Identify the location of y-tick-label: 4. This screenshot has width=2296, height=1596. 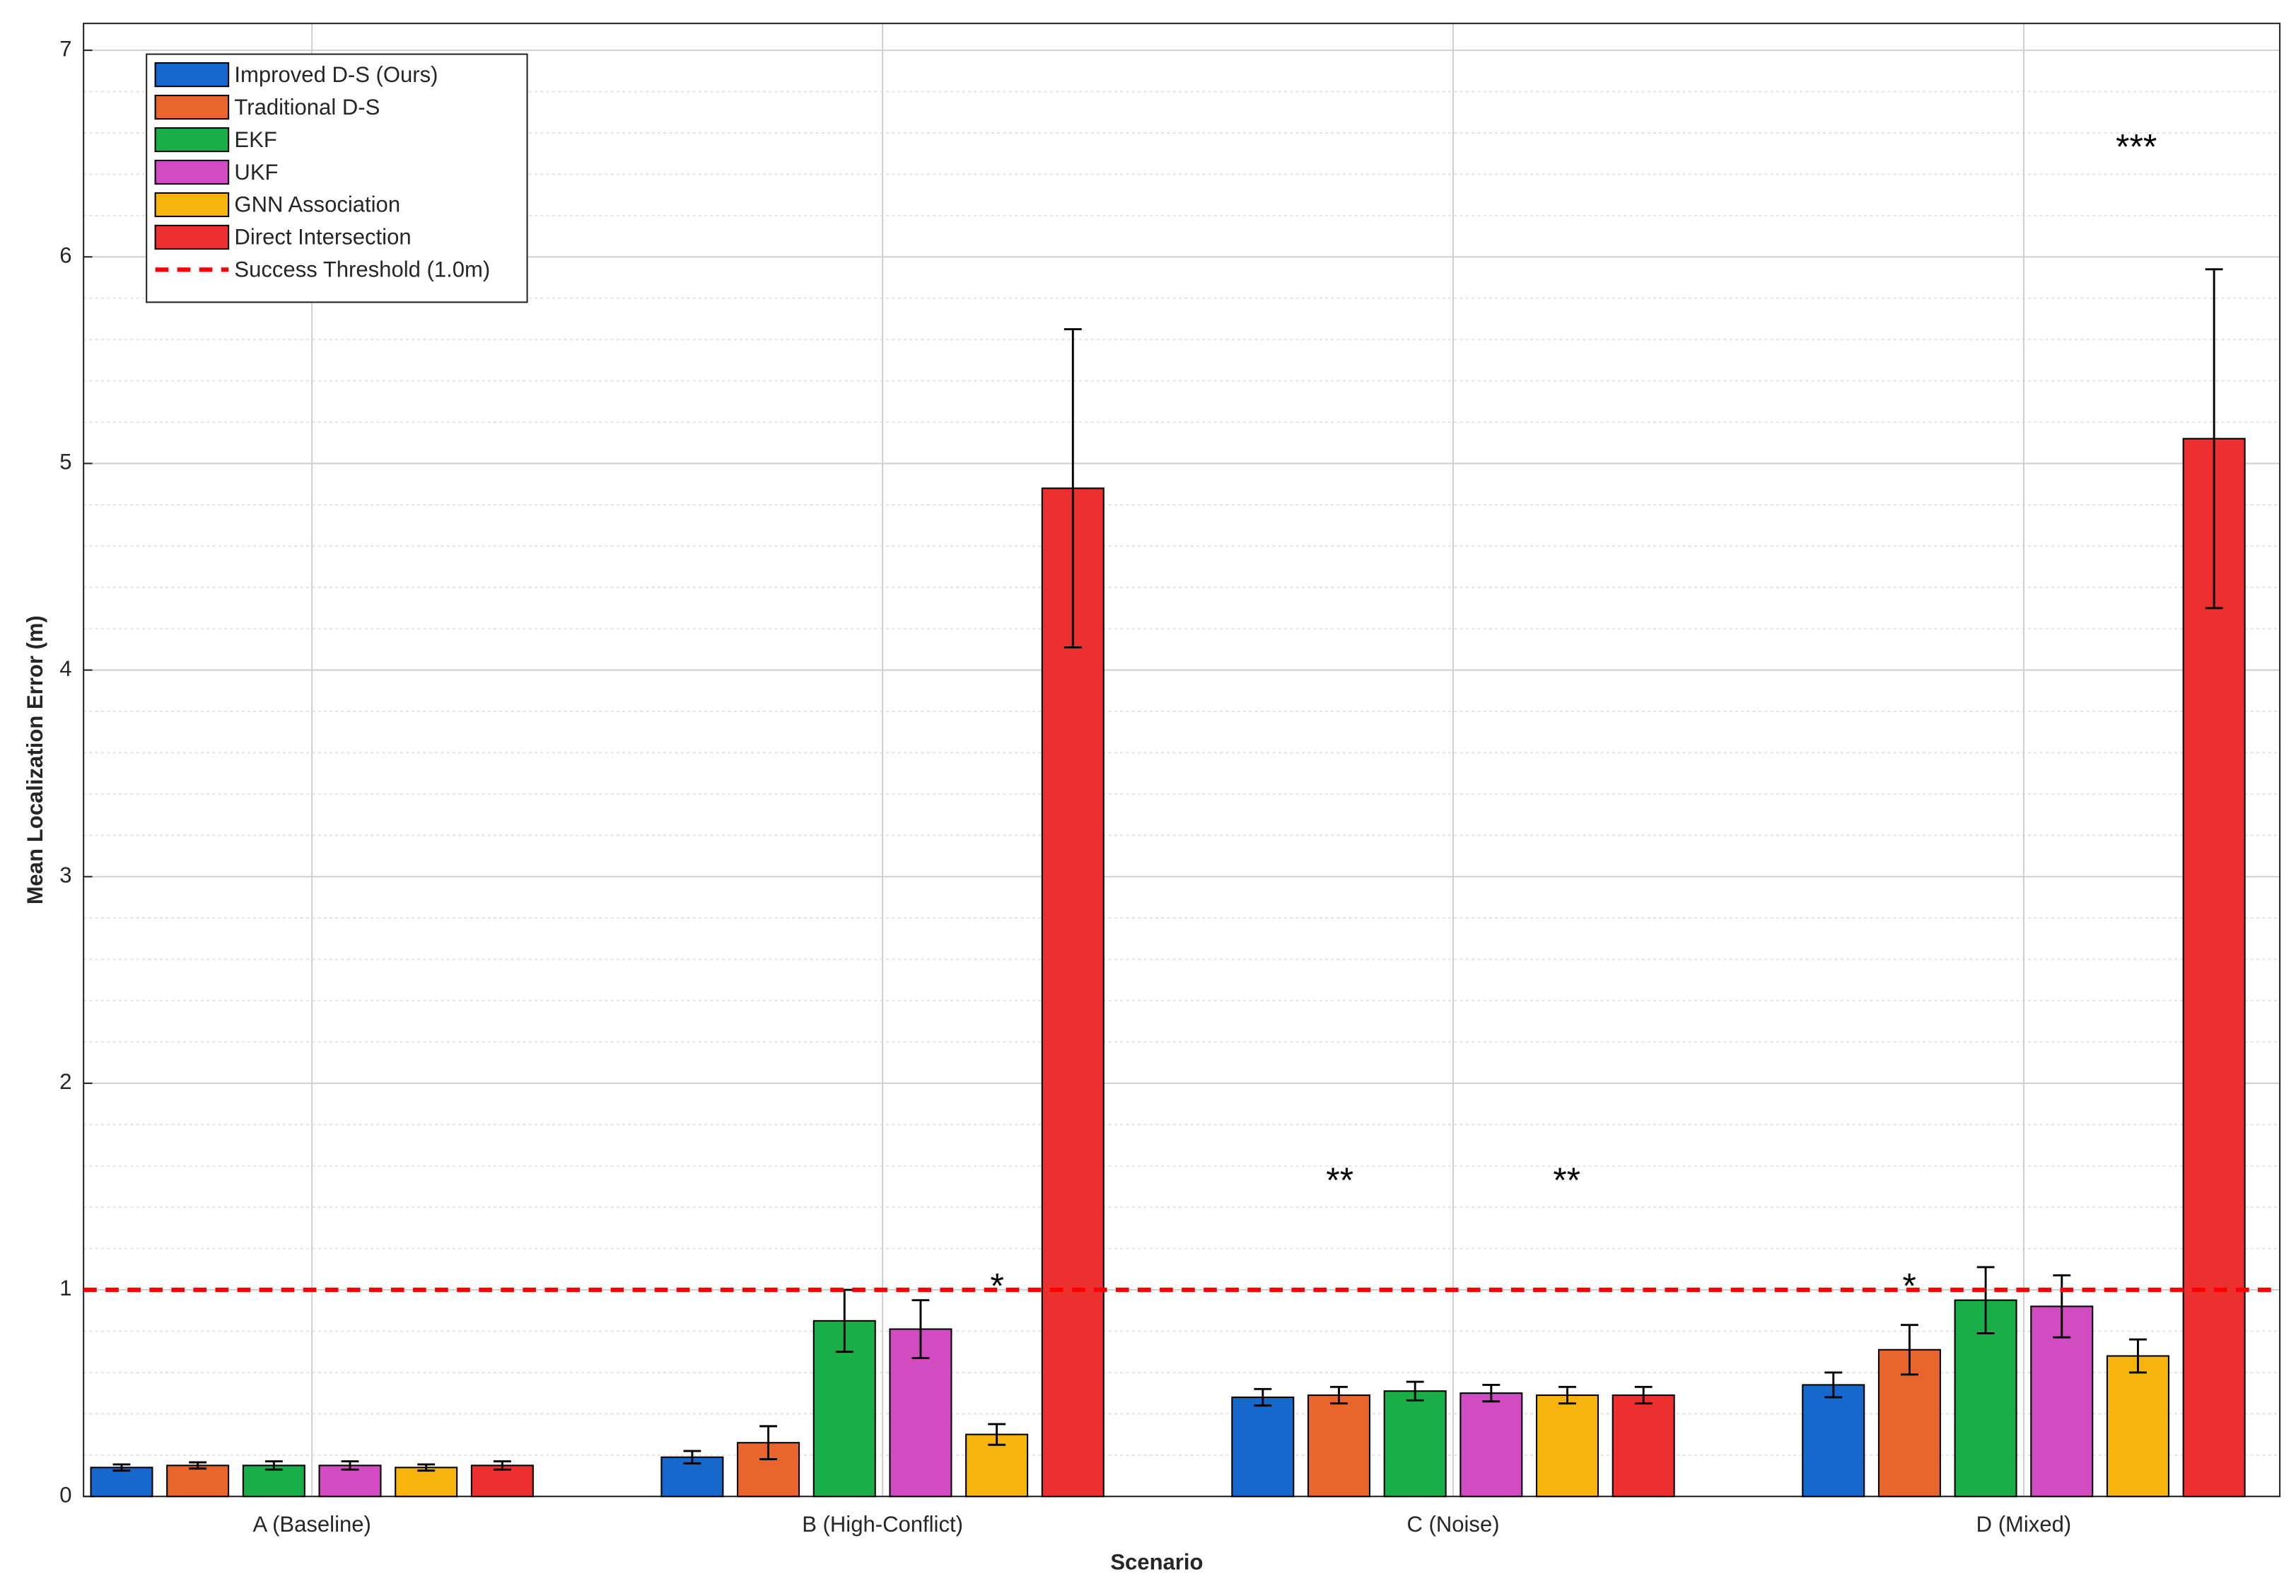
(65, 668).